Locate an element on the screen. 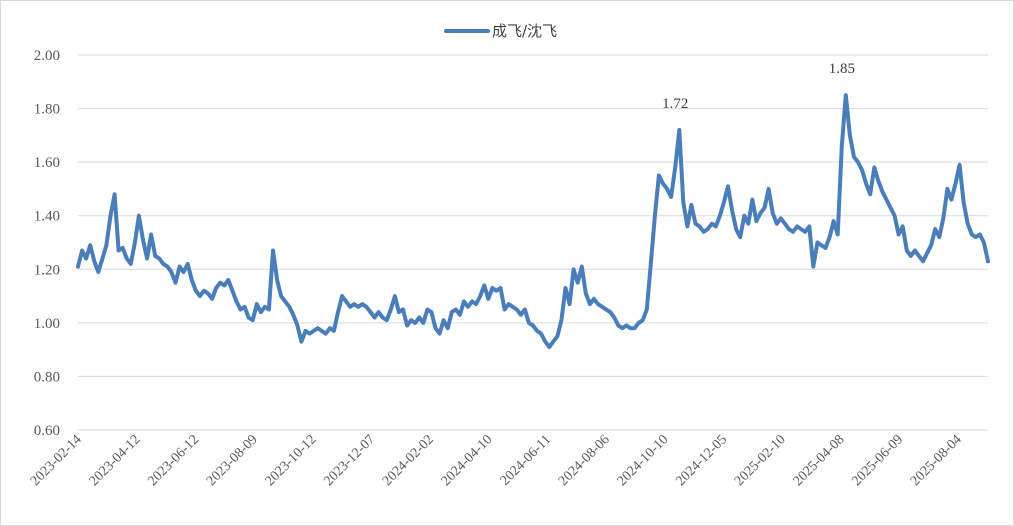  x-tick-label: 2025-02-10 is located at coordinates (760, 460).